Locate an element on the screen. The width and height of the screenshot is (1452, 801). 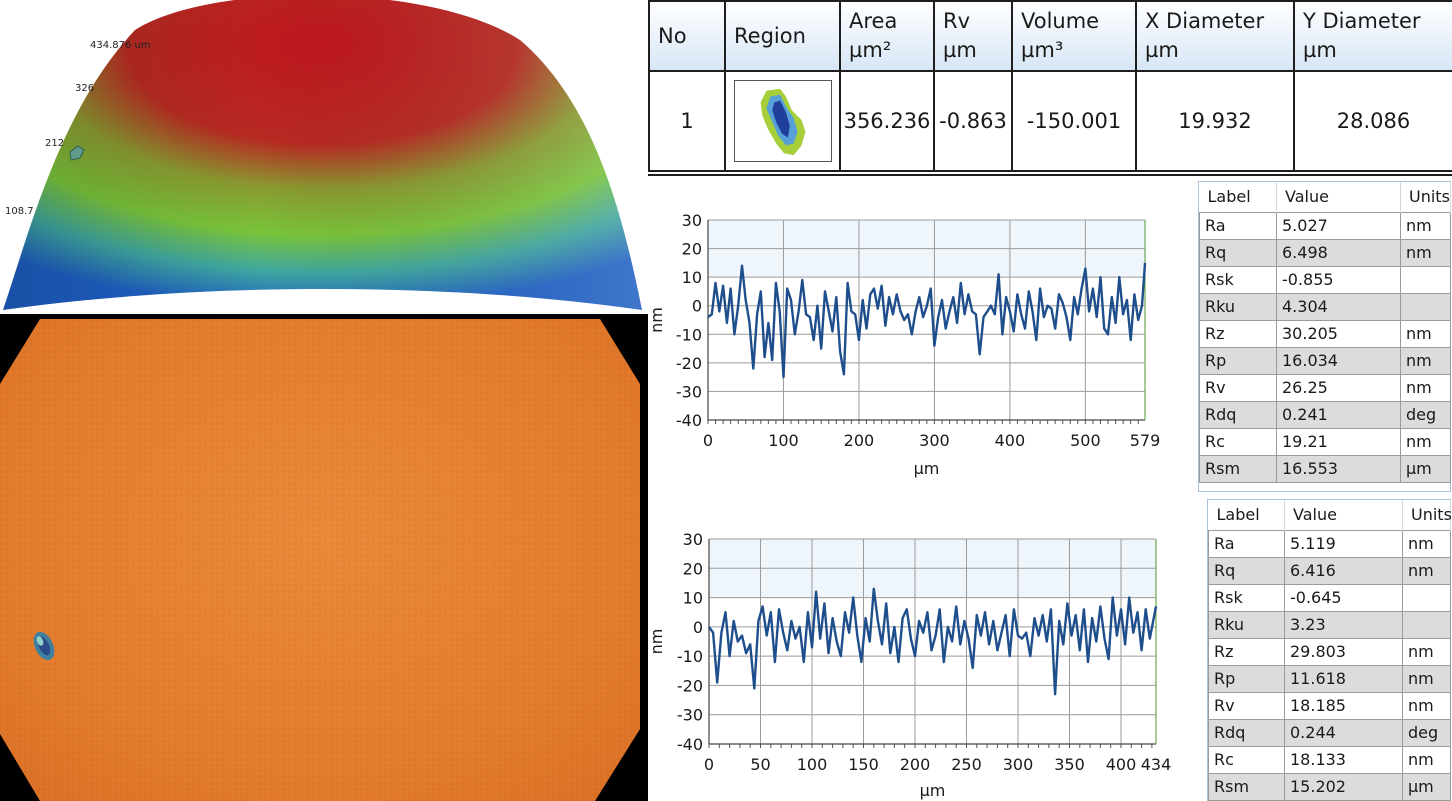
stats-cell-value: 18.185 is located at coordinates (1343, 705).